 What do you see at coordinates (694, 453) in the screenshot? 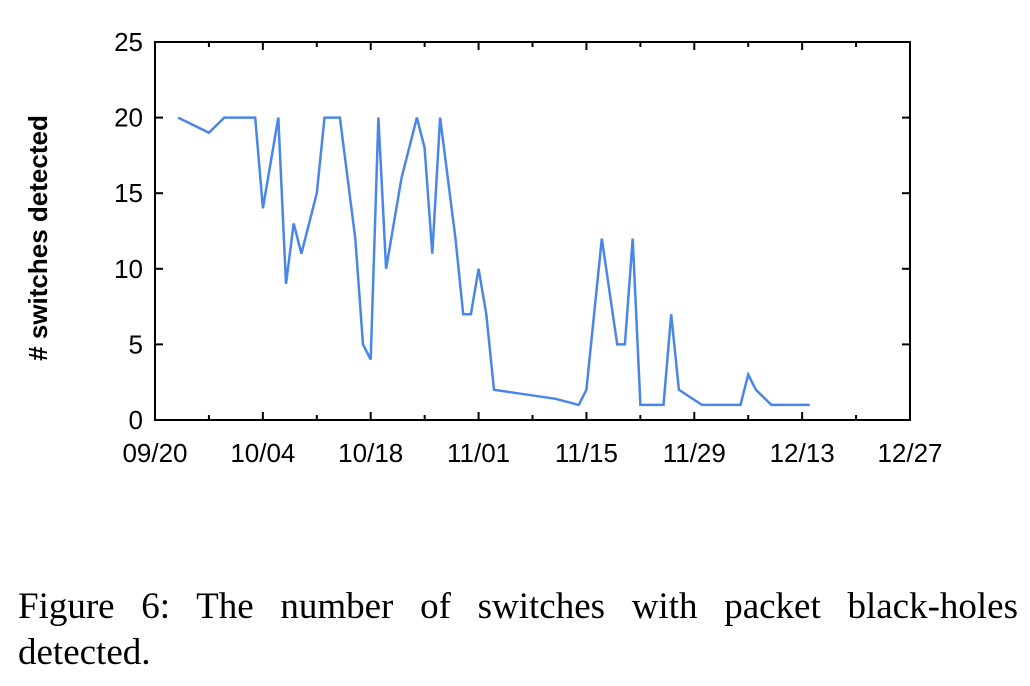
I see `x-tick-label: 11/29` at bounding box center [694, 453].